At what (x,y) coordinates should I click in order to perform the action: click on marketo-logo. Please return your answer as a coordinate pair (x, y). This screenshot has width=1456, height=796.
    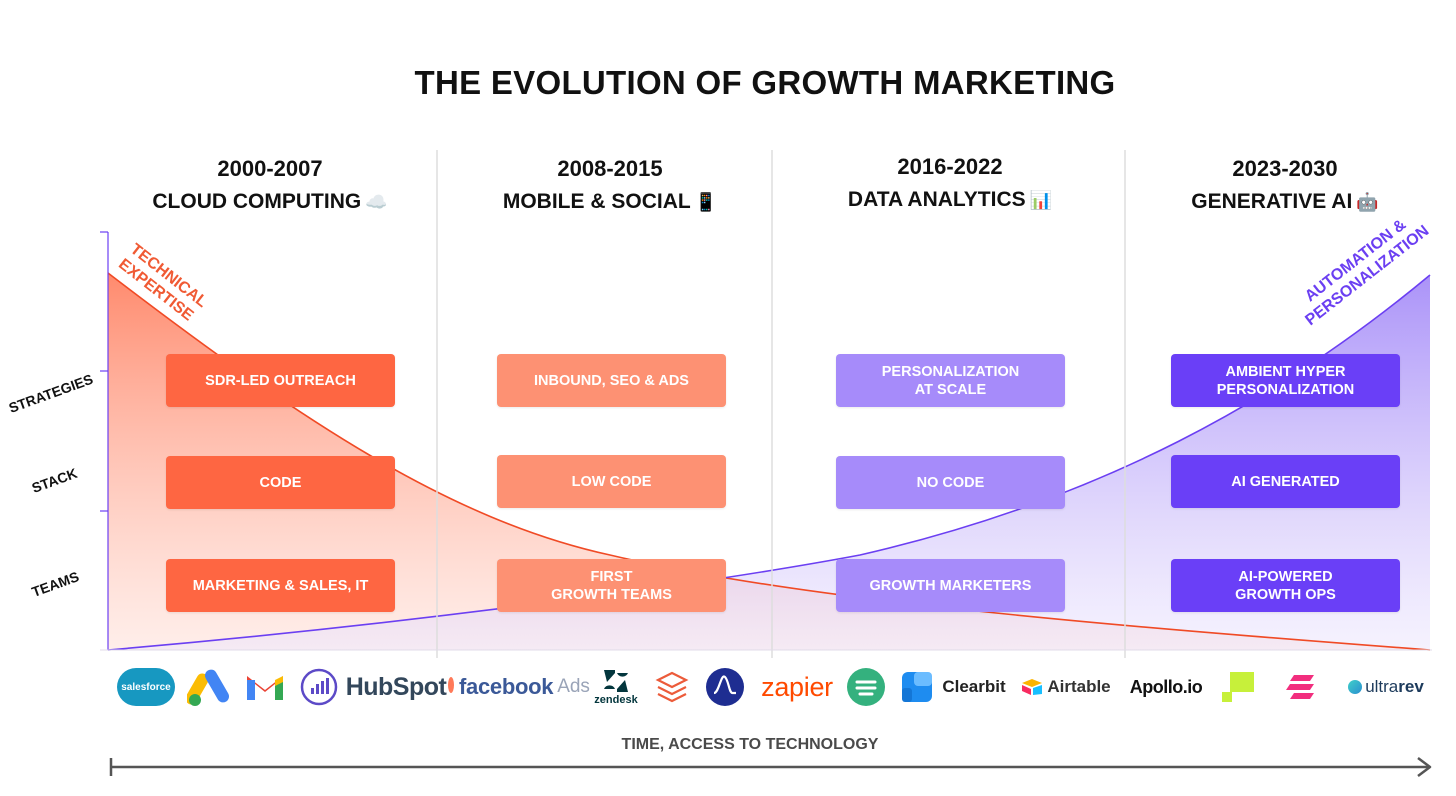
    Looking at the image, I should click on (319, 687).